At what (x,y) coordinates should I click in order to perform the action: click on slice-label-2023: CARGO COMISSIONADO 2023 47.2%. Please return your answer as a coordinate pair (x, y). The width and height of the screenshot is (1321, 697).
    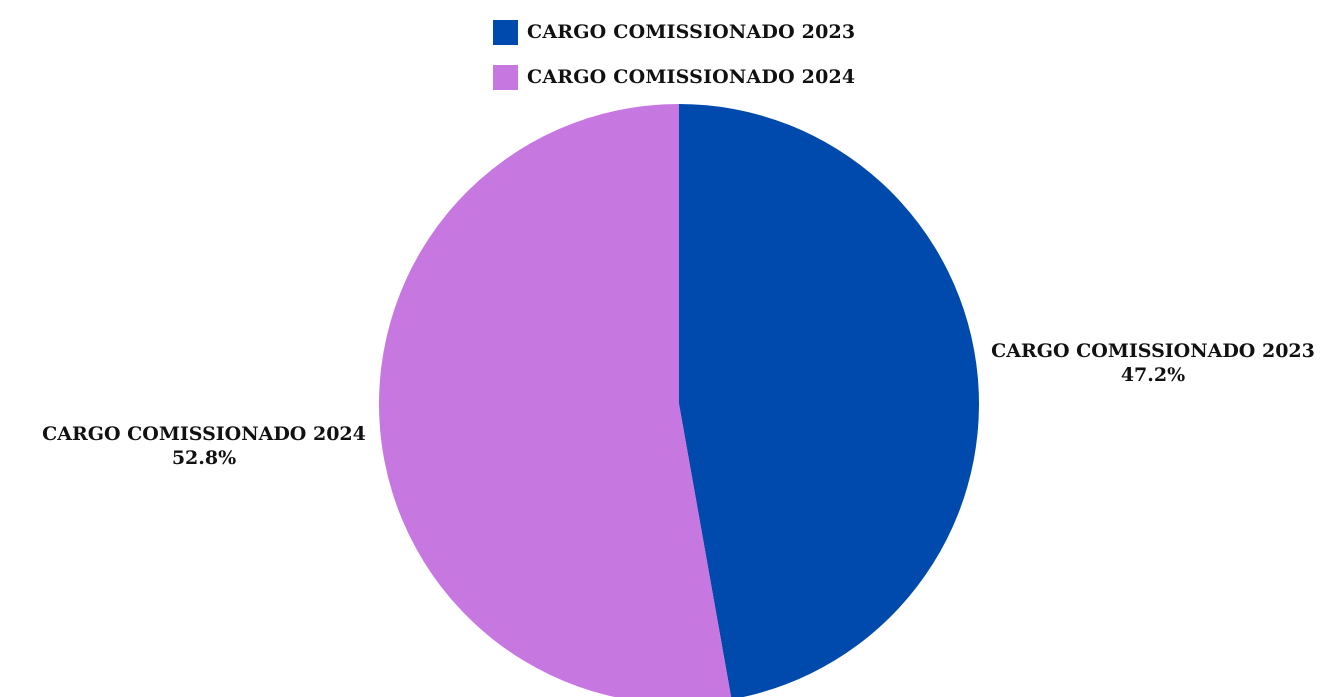
    Looking at the image, I should click on (1153, 363).